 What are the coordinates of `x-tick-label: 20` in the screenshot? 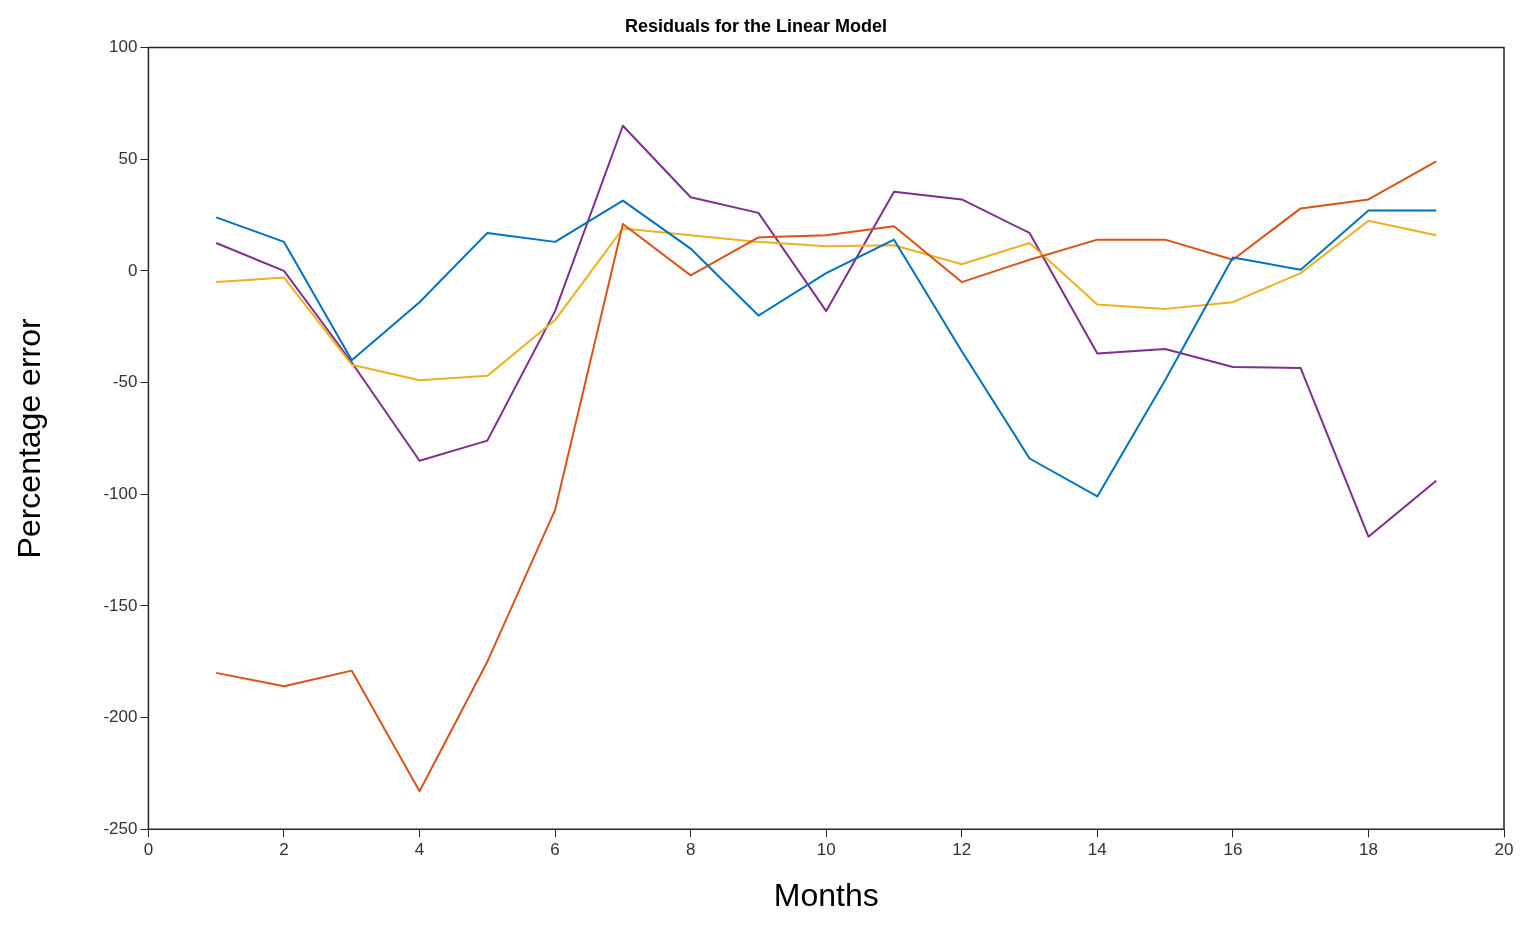 It's located at (1504, 850).